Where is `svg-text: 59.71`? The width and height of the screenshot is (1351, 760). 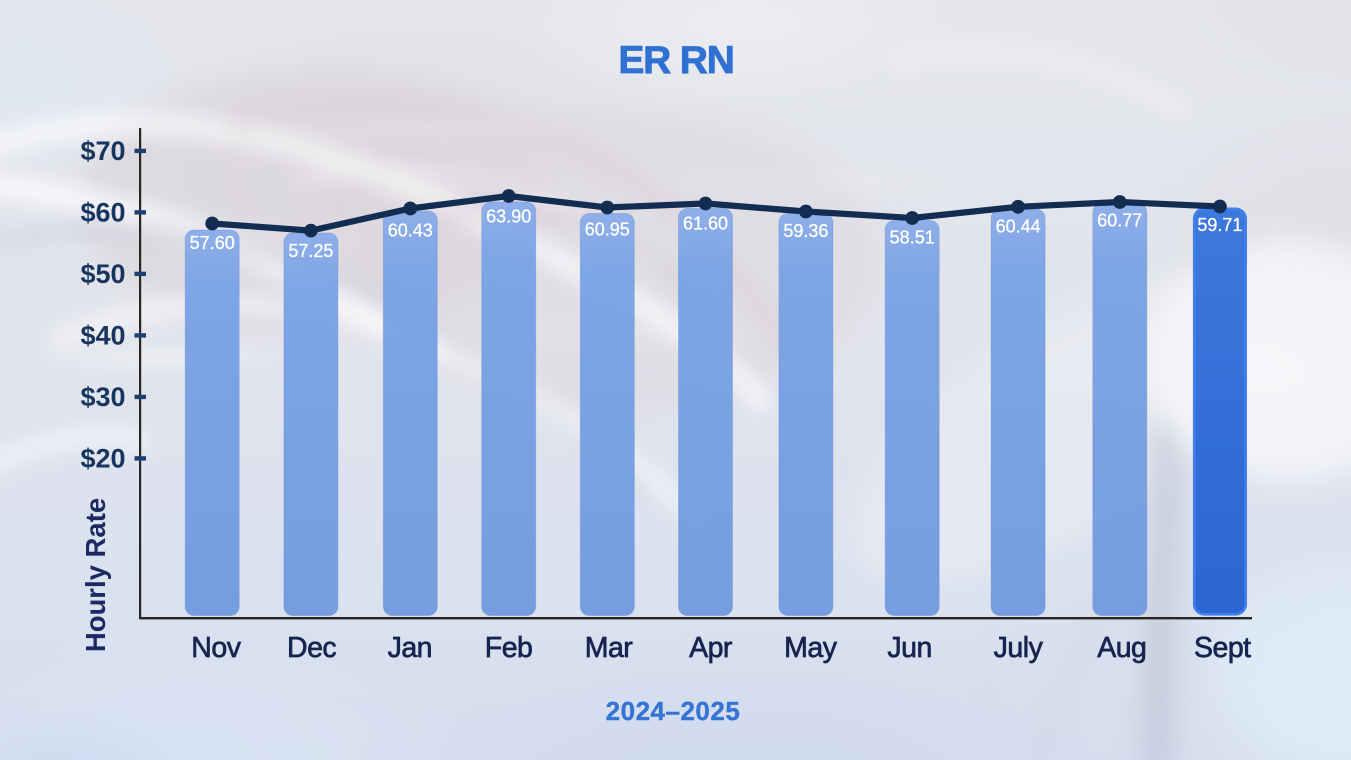
svg-text: 59.71 is located at coordinates (1219, 225).